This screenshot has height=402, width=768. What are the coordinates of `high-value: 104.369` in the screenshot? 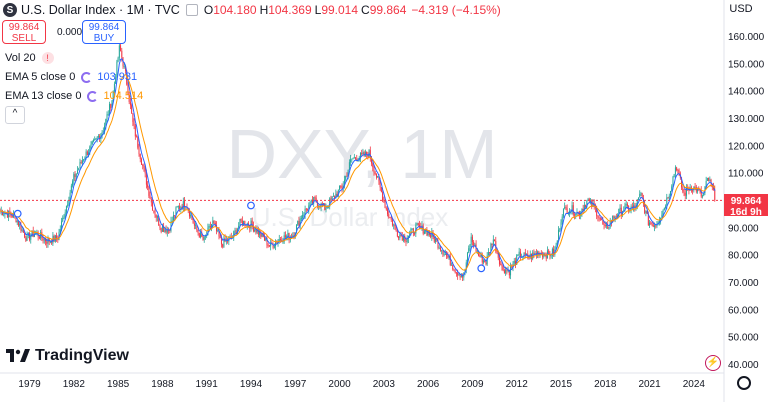 It's located at (290, 10).